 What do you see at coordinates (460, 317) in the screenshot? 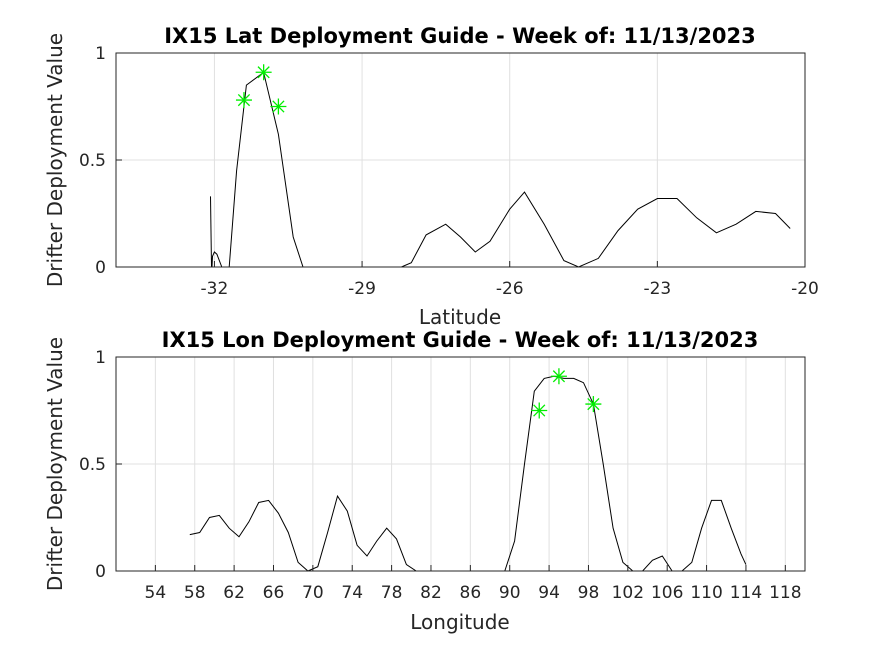
I see `lat-x-axis-label: Latitude` at bounding box center [460, 317].